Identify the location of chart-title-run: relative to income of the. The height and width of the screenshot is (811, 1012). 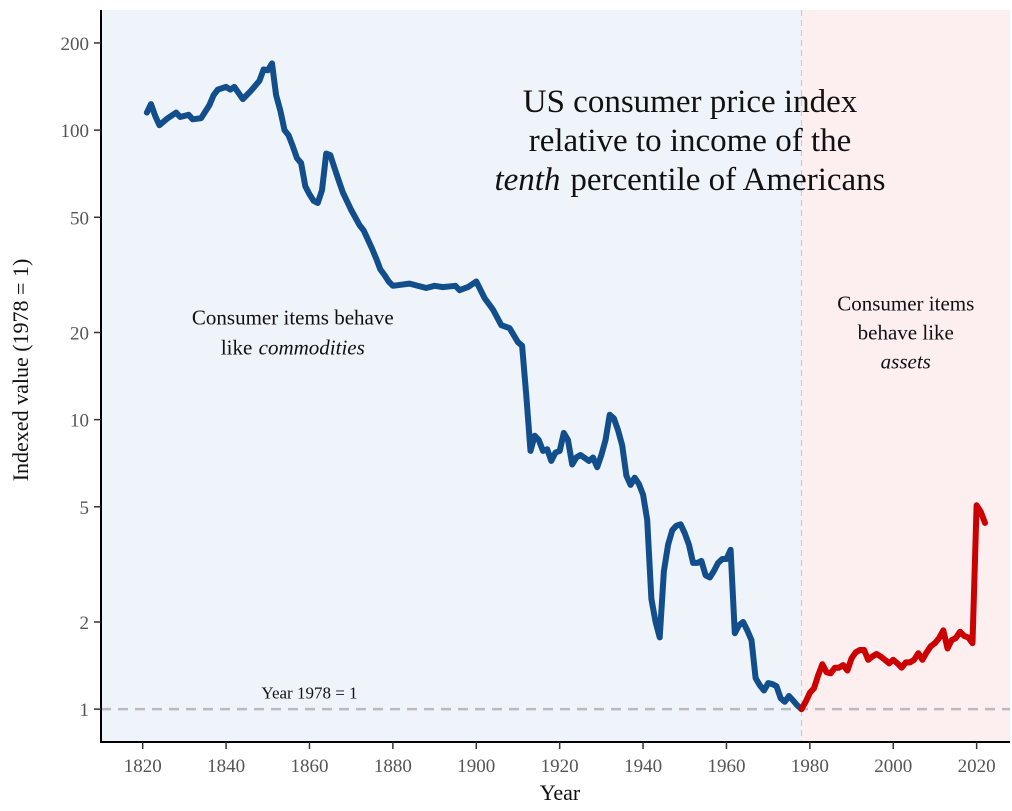
(690, 141).